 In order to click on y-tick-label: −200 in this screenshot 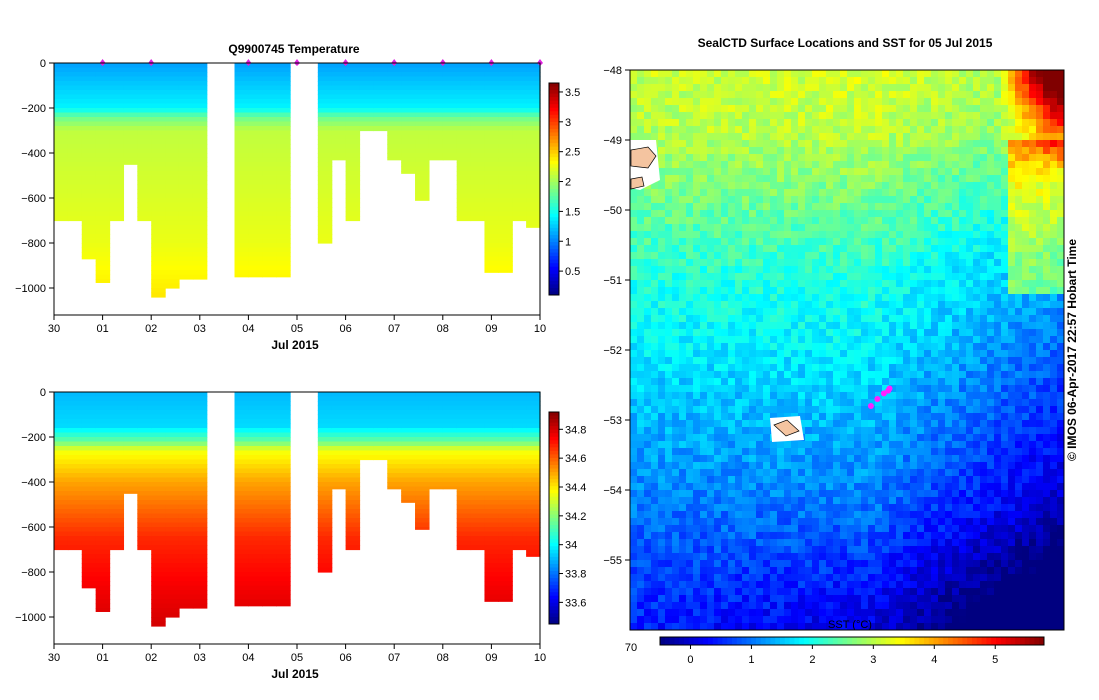, I will do `click(33, 438)`.